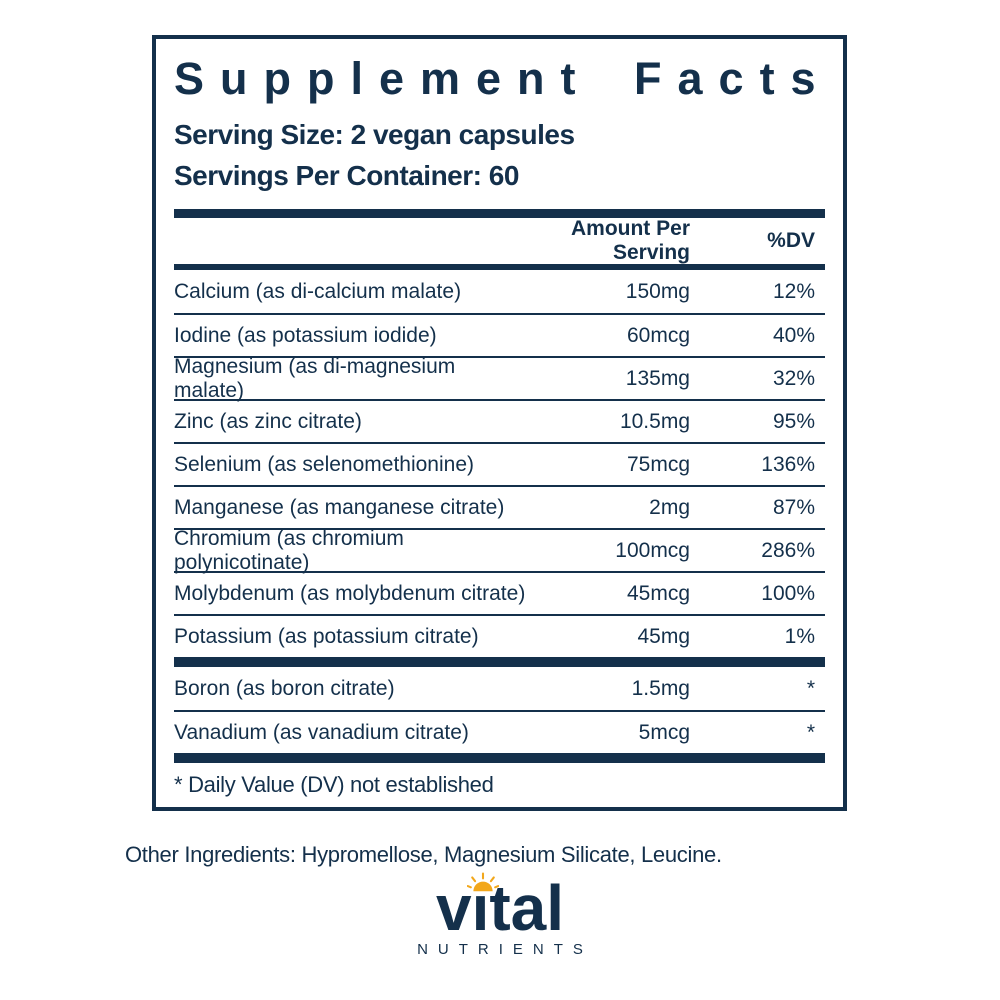 This screenshot has width=1000, height=1000. What do you see at coordinates (482, 882) in the screenshot?
I see `sun-icon` at bounding box center [482, 882].